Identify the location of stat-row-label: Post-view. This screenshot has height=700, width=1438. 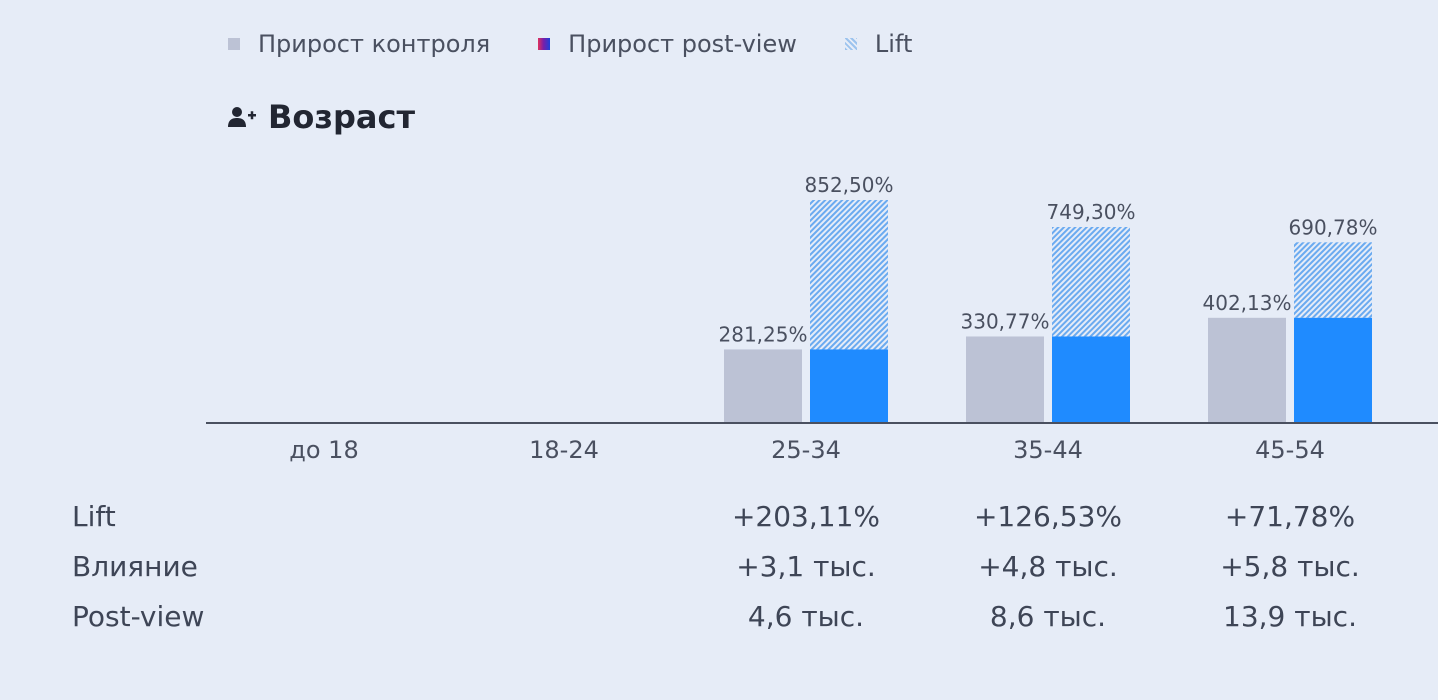
(138, 616).